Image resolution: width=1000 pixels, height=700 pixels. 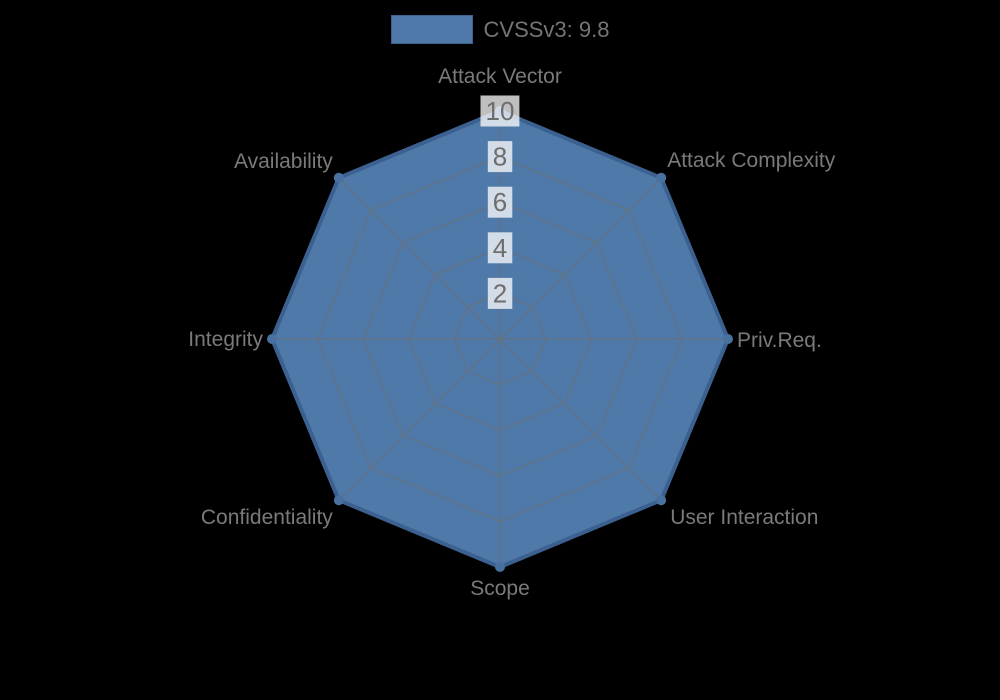 I want to click on tick-label-10: 10, so click(x=500, y=111).